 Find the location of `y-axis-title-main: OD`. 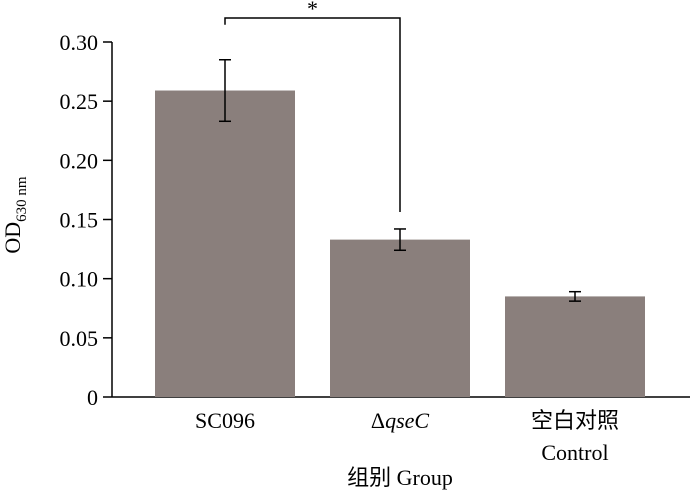

y-axis-title-main: OD is located at coordinates (12, 238).